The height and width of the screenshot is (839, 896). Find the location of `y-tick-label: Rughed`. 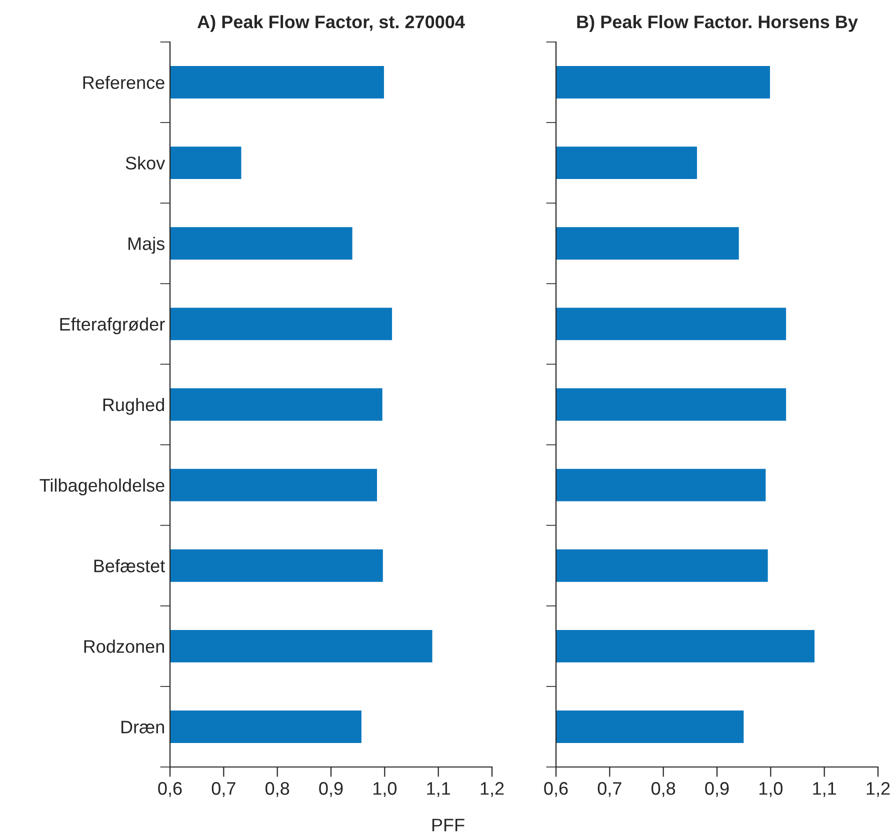

y-tick-label: Rughed is located at coordinates (133, 406).